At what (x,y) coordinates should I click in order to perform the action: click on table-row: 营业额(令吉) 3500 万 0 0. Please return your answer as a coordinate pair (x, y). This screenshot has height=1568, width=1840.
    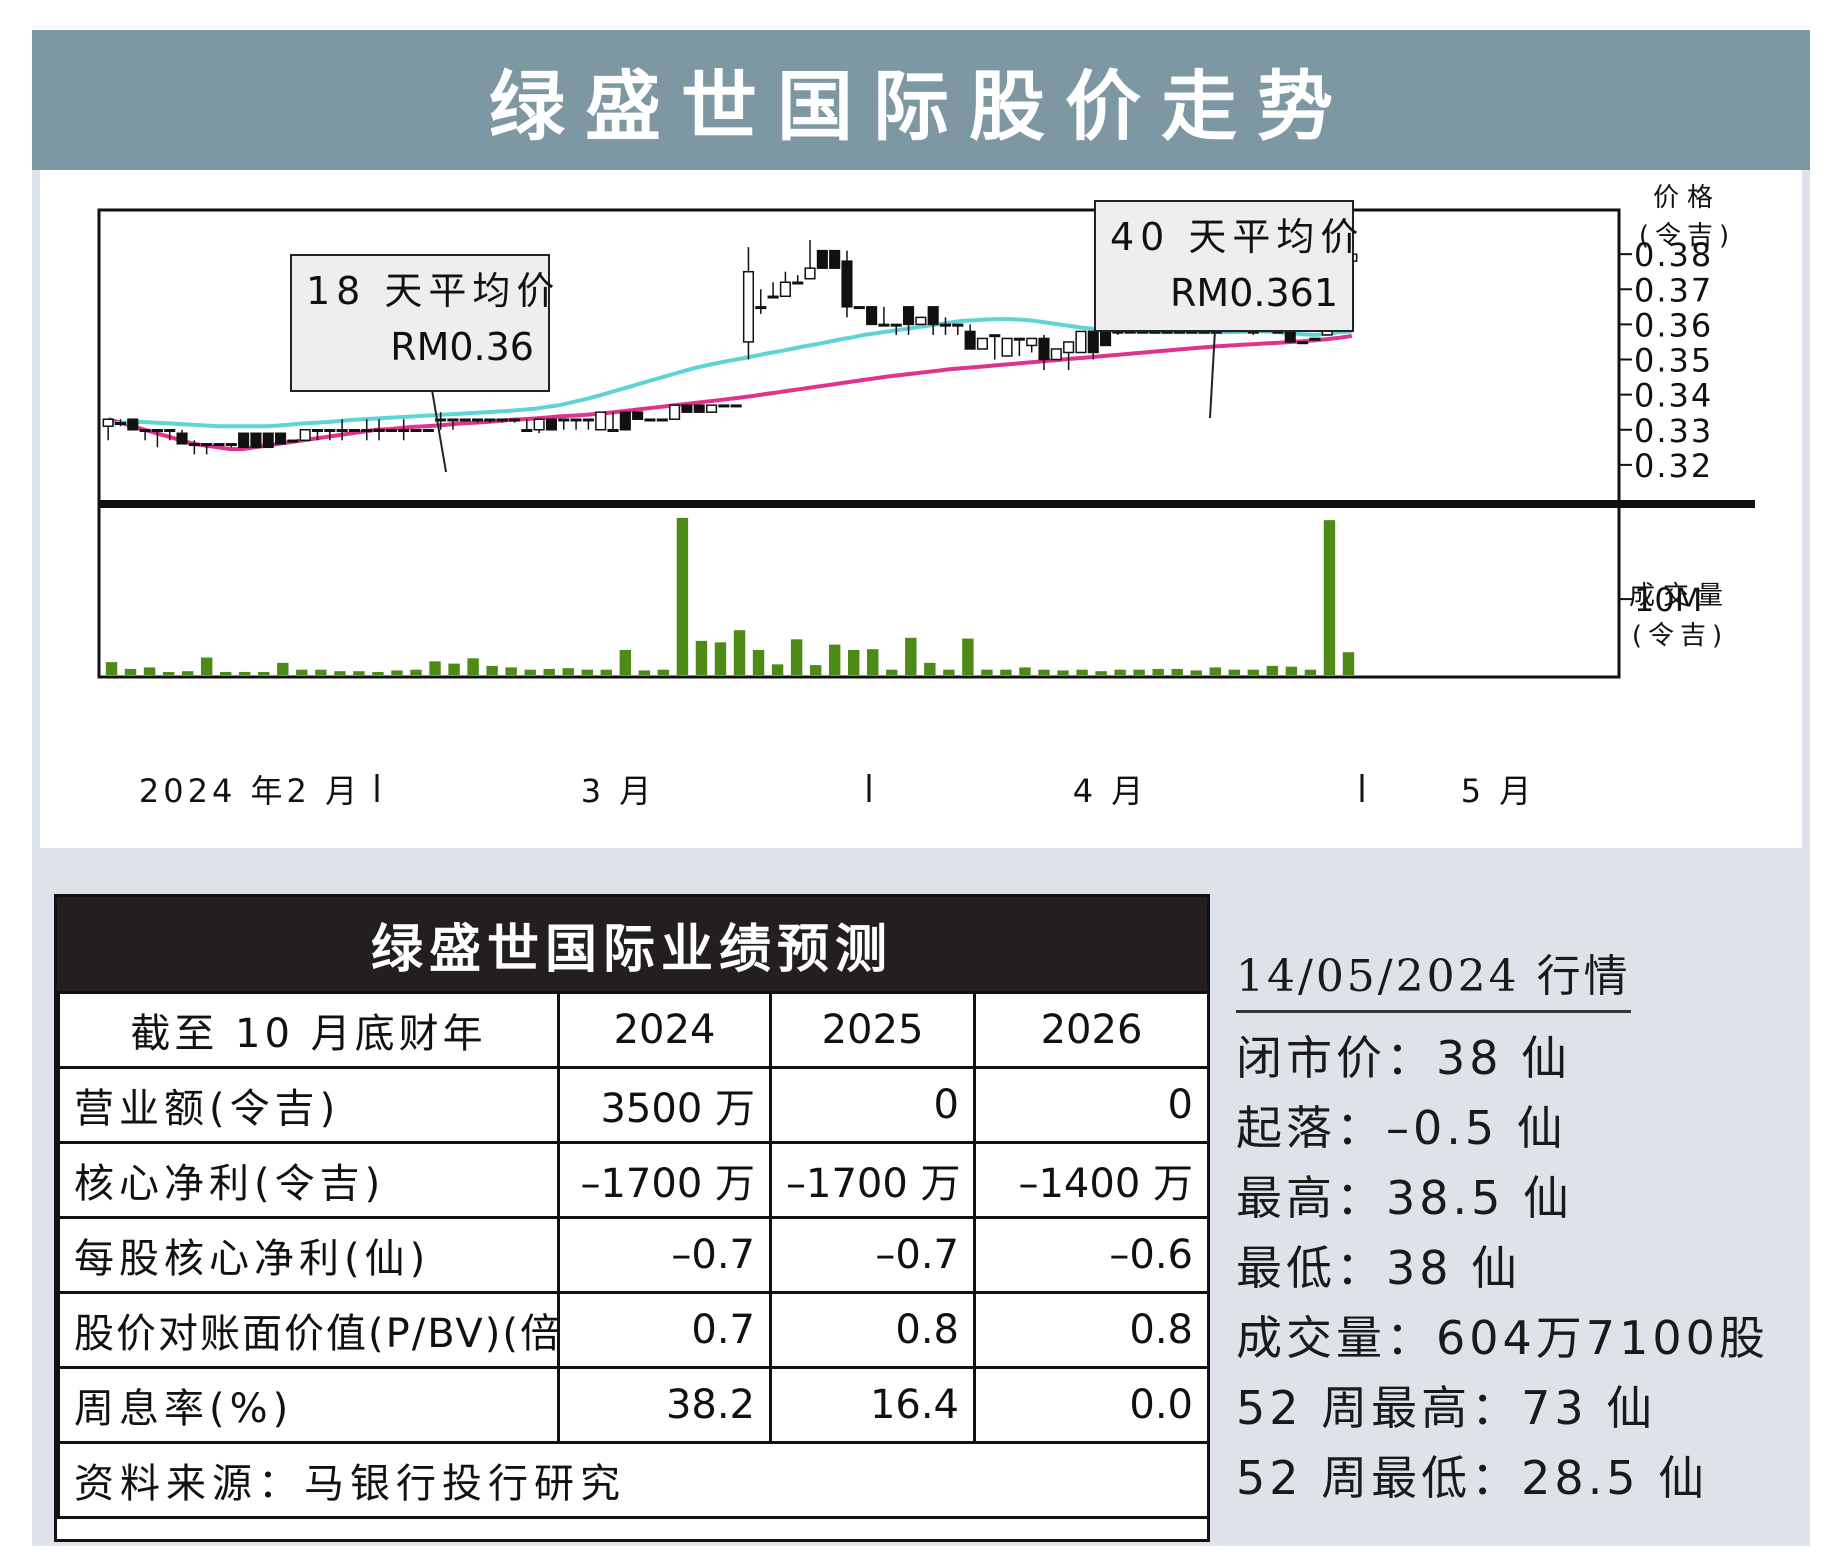
    Looking at the image, I should click on (633, 1105).